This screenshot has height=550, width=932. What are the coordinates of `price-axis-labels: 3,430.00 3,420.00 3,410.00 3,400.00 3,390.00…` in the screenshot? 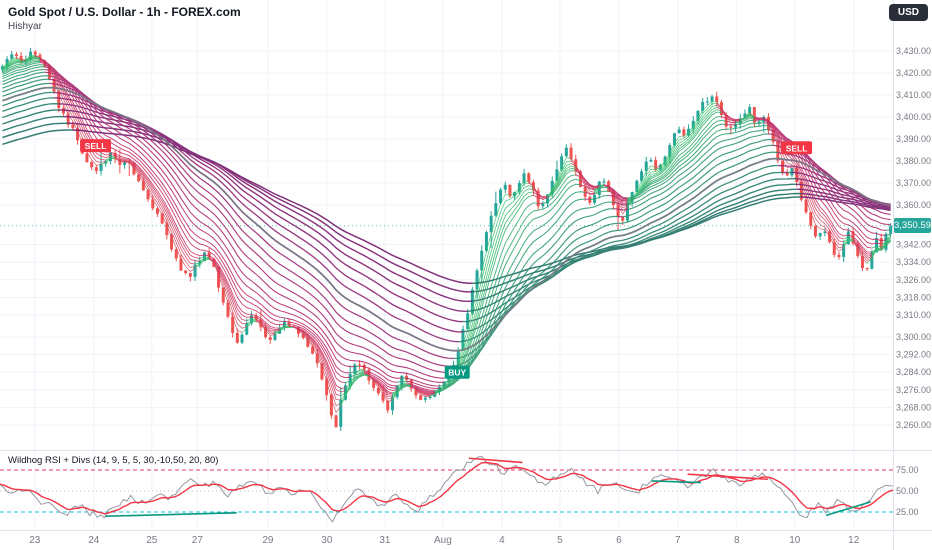 It's located at (913, 238).